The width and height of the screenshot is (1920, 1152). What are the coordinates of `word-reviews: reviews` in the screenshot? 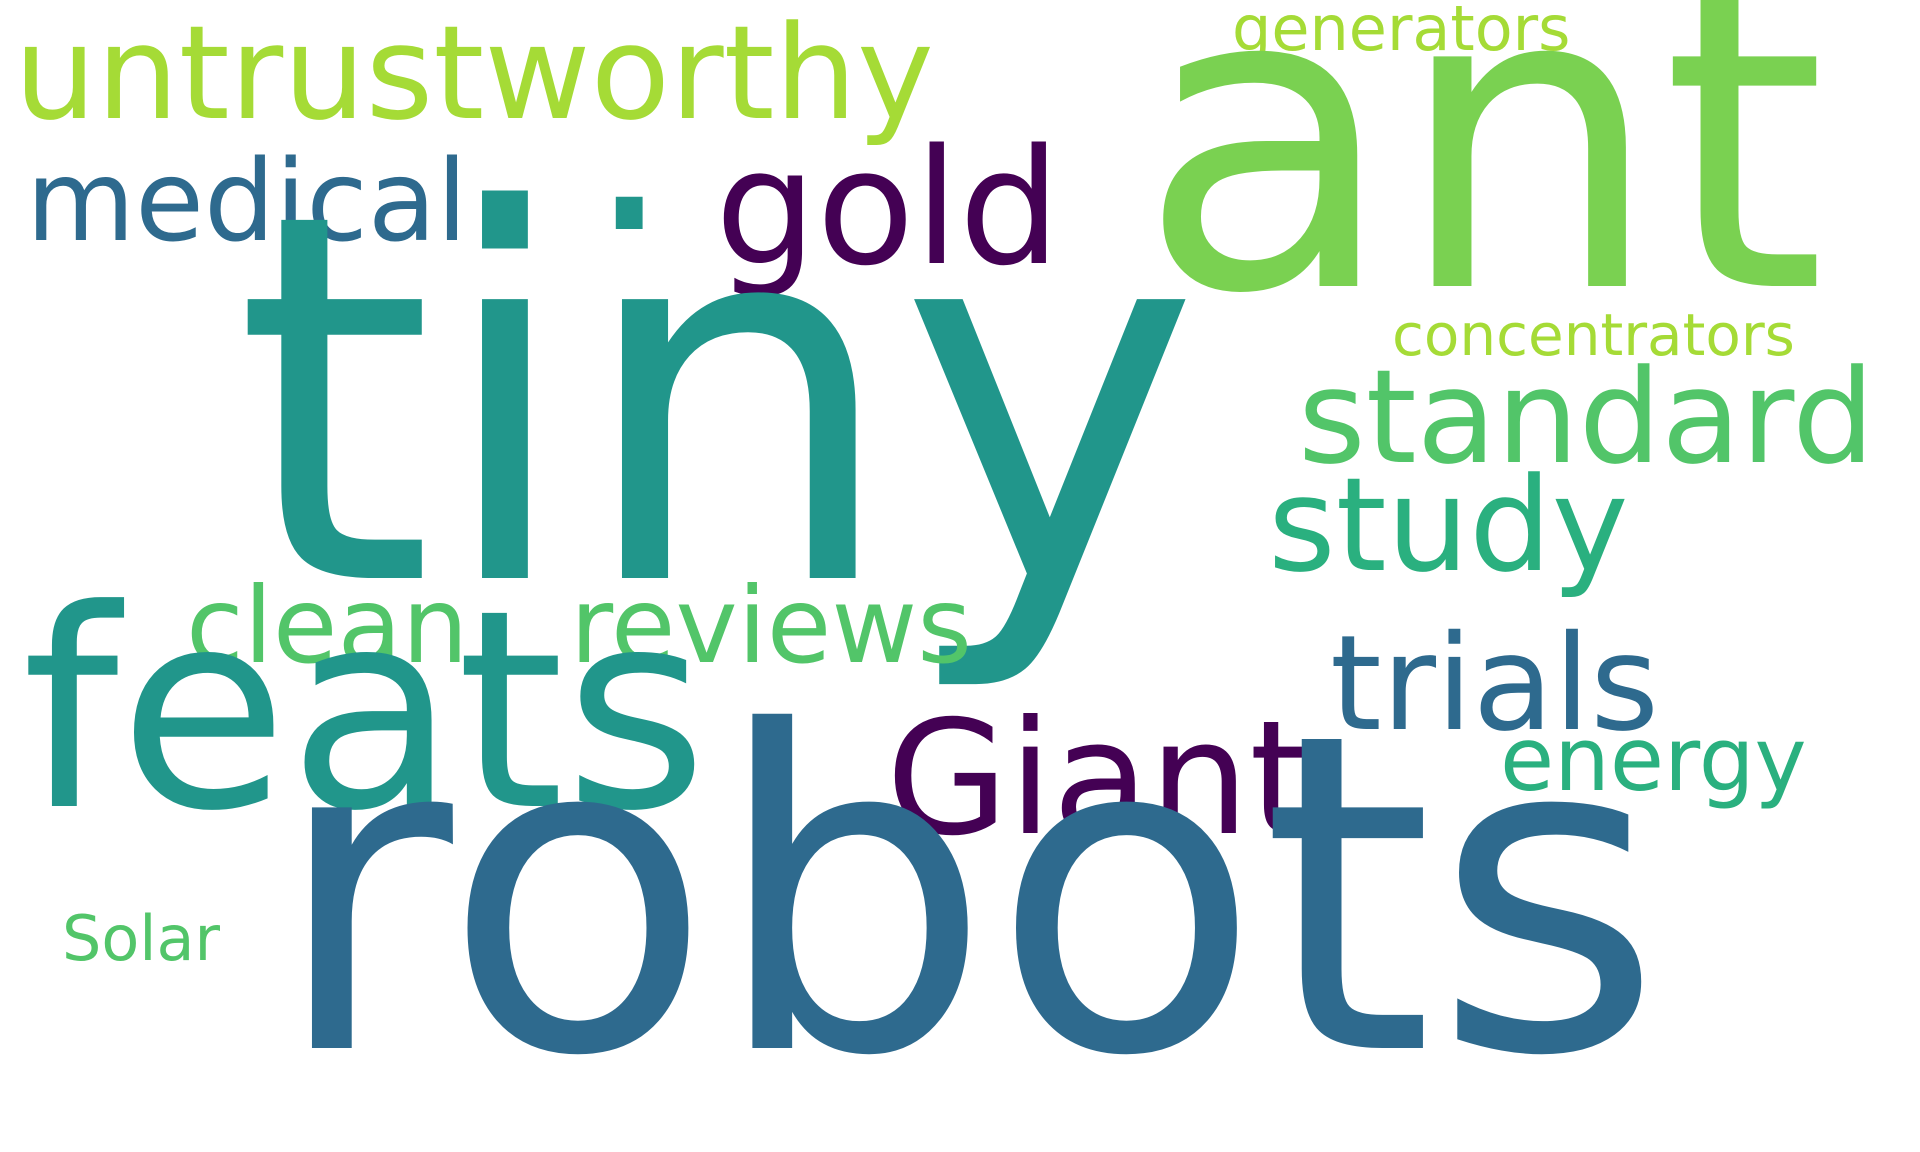 It's located at (771, 626).